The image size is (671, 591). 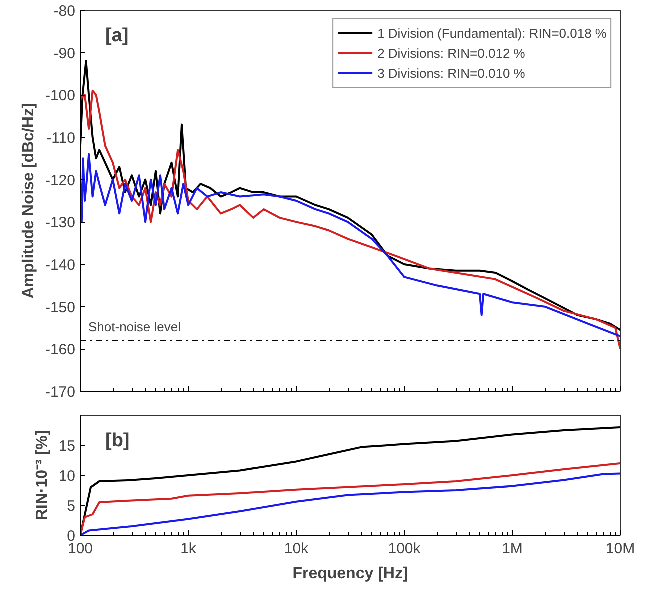 What do you see at coordinates (452, 73) in the screenshot?
I see `legend-label: 3 Divisions: RIN=0.010 %` at bounding box center [452, 73].